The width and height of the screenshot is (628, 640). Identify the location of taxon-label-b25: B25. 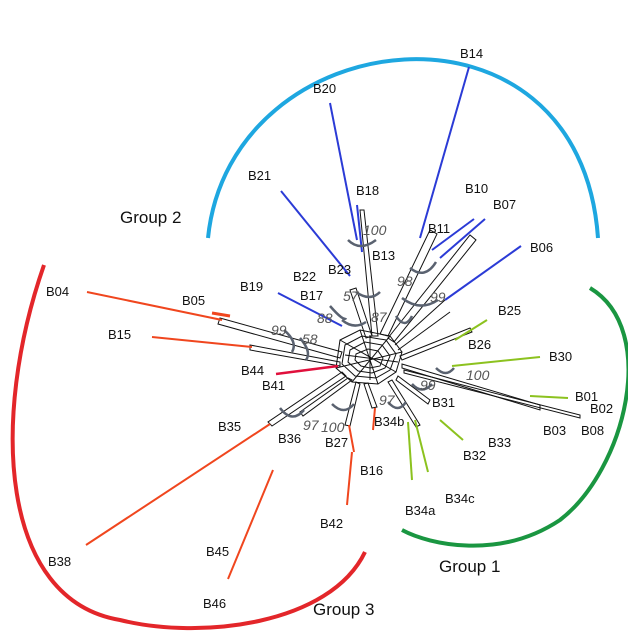
(509, 310).